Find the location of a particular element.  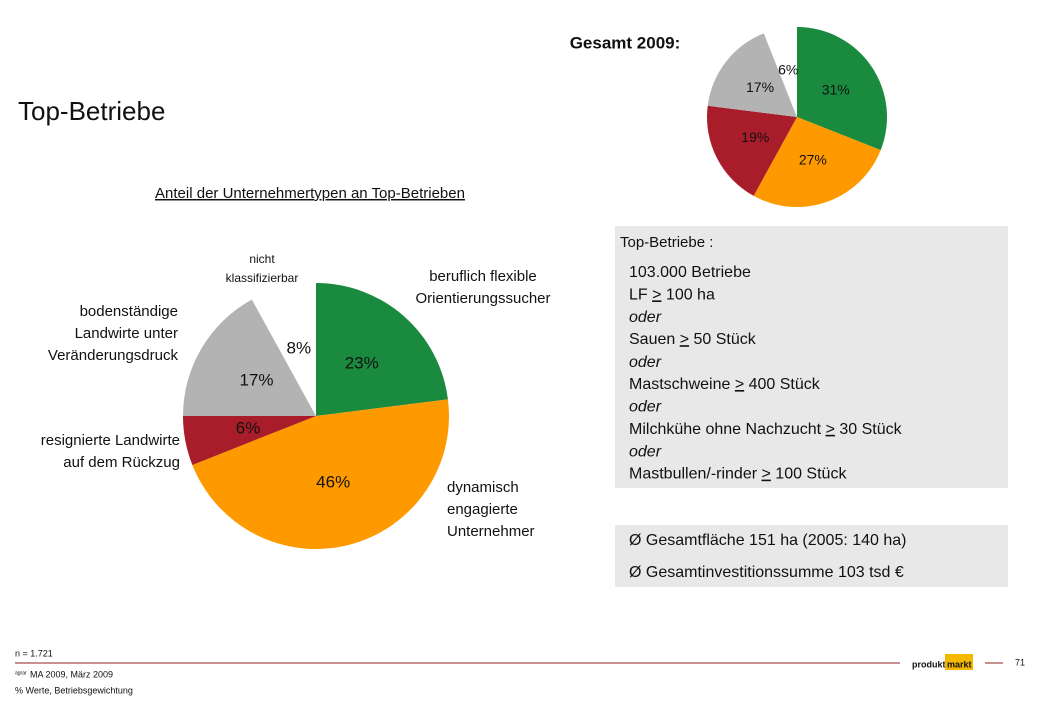

note: % Werte, Betriebsgewichtung is located at coordinates (74, 690).